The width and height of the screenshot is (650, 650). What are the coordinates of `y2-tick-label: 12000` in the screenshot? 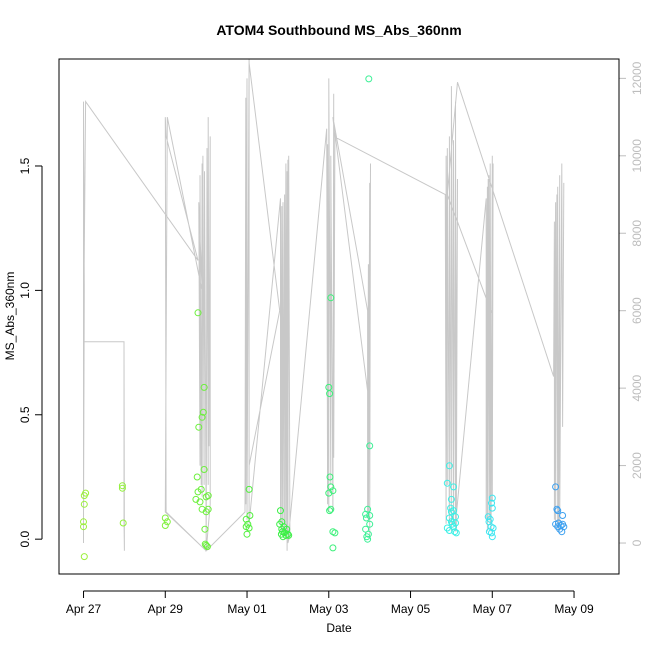 It's located at (637, 78).